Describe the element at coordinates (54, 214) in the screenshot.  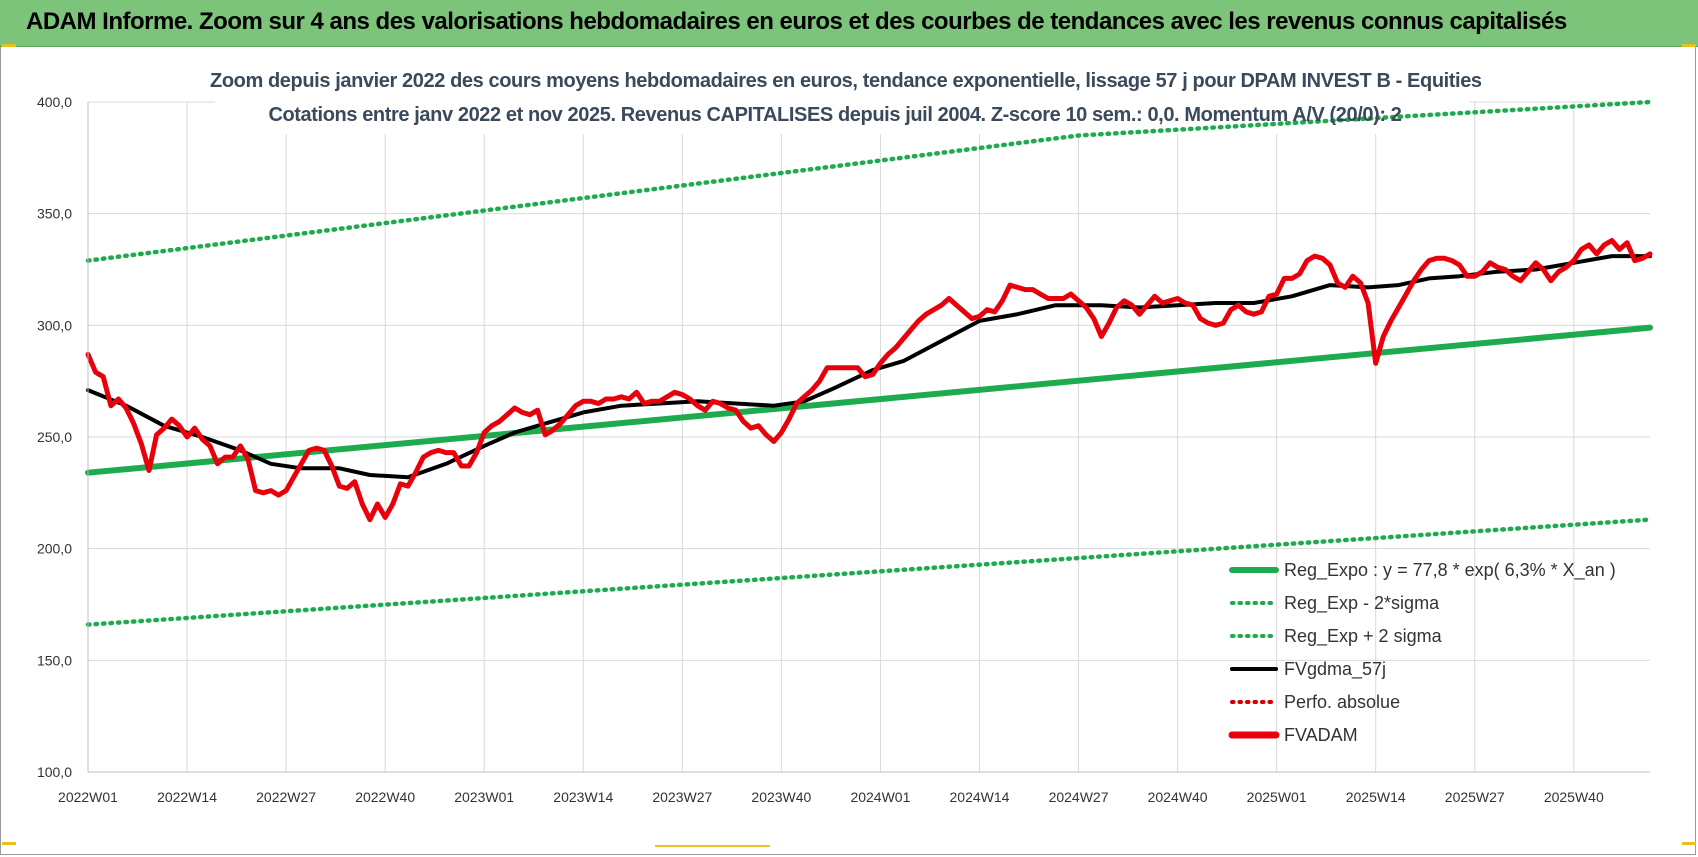
I see `y-tick-label: 350,0` at that location.